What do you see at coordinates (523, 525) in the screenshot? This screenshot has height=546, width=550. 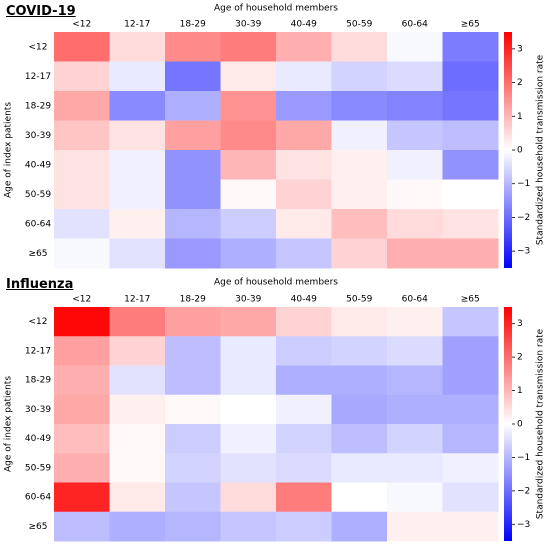 I see `colorbar-tick-label: −3` at bounding box center [523, 525].